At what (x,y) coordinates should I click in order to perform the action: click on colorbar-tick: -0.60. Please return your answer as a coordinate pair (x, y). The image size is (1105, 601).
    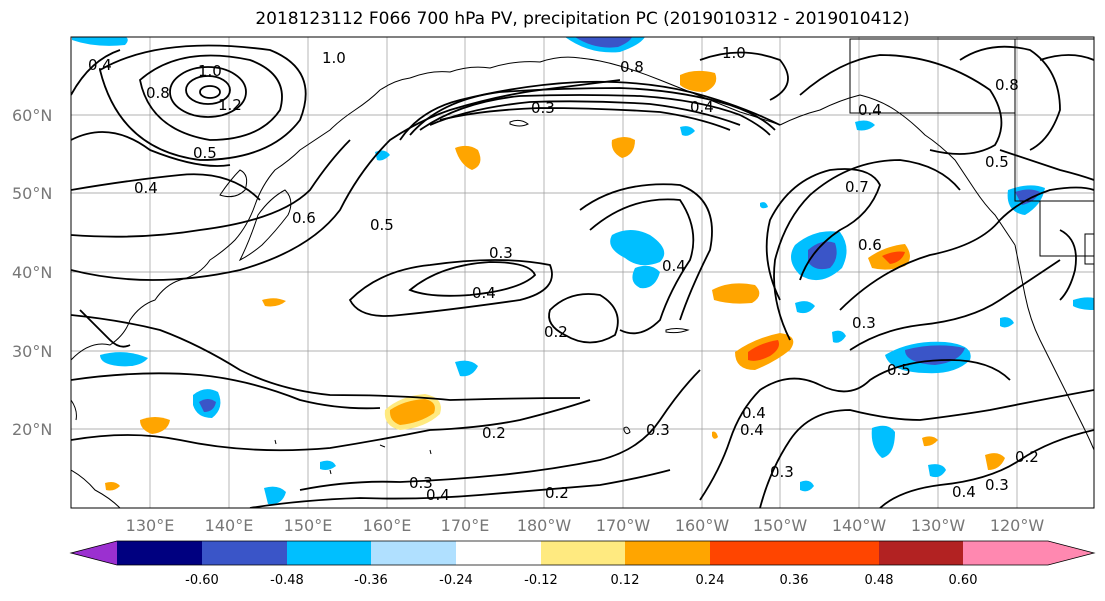
    Looking at the image, I should click on (202, 580).